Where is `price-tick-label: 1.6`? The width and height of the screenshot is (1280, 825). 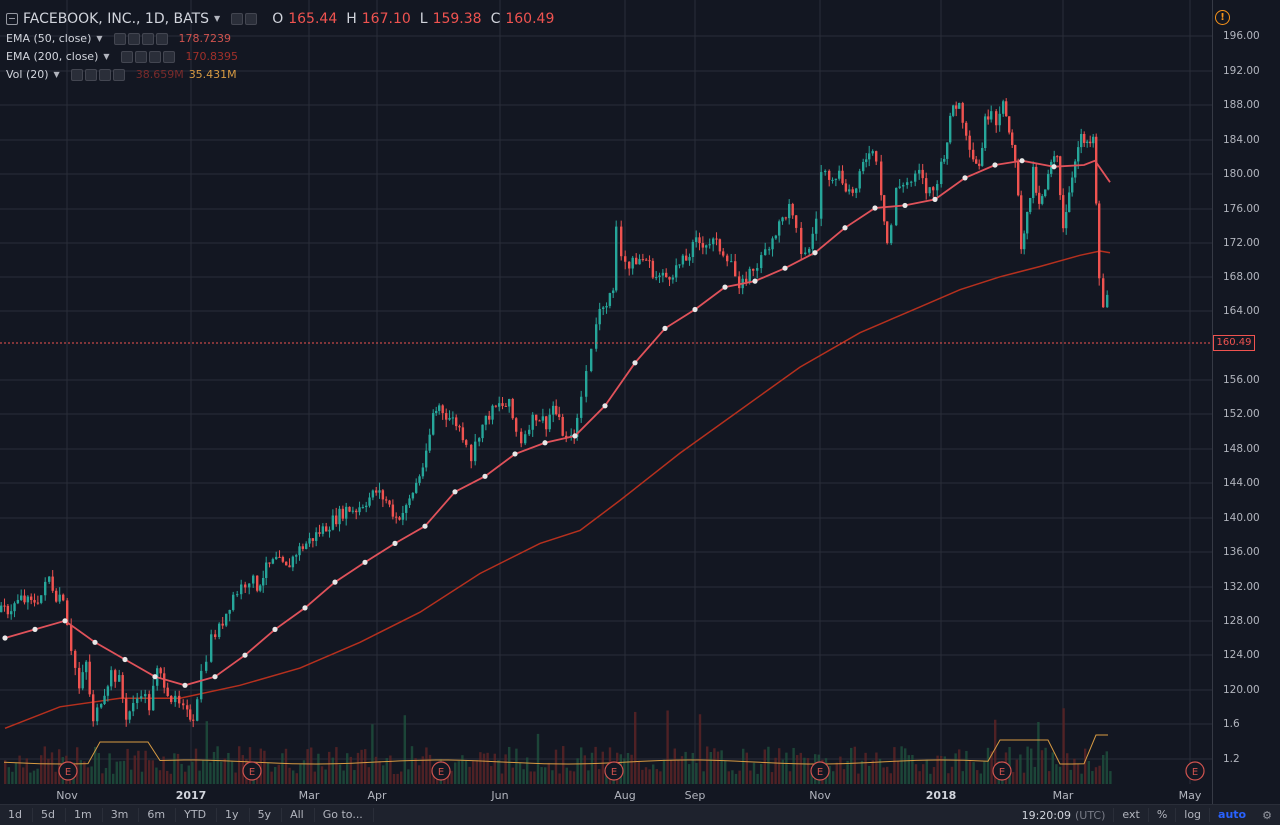 price-tick-label: 1.6 is located at coordinates (1231, 724).